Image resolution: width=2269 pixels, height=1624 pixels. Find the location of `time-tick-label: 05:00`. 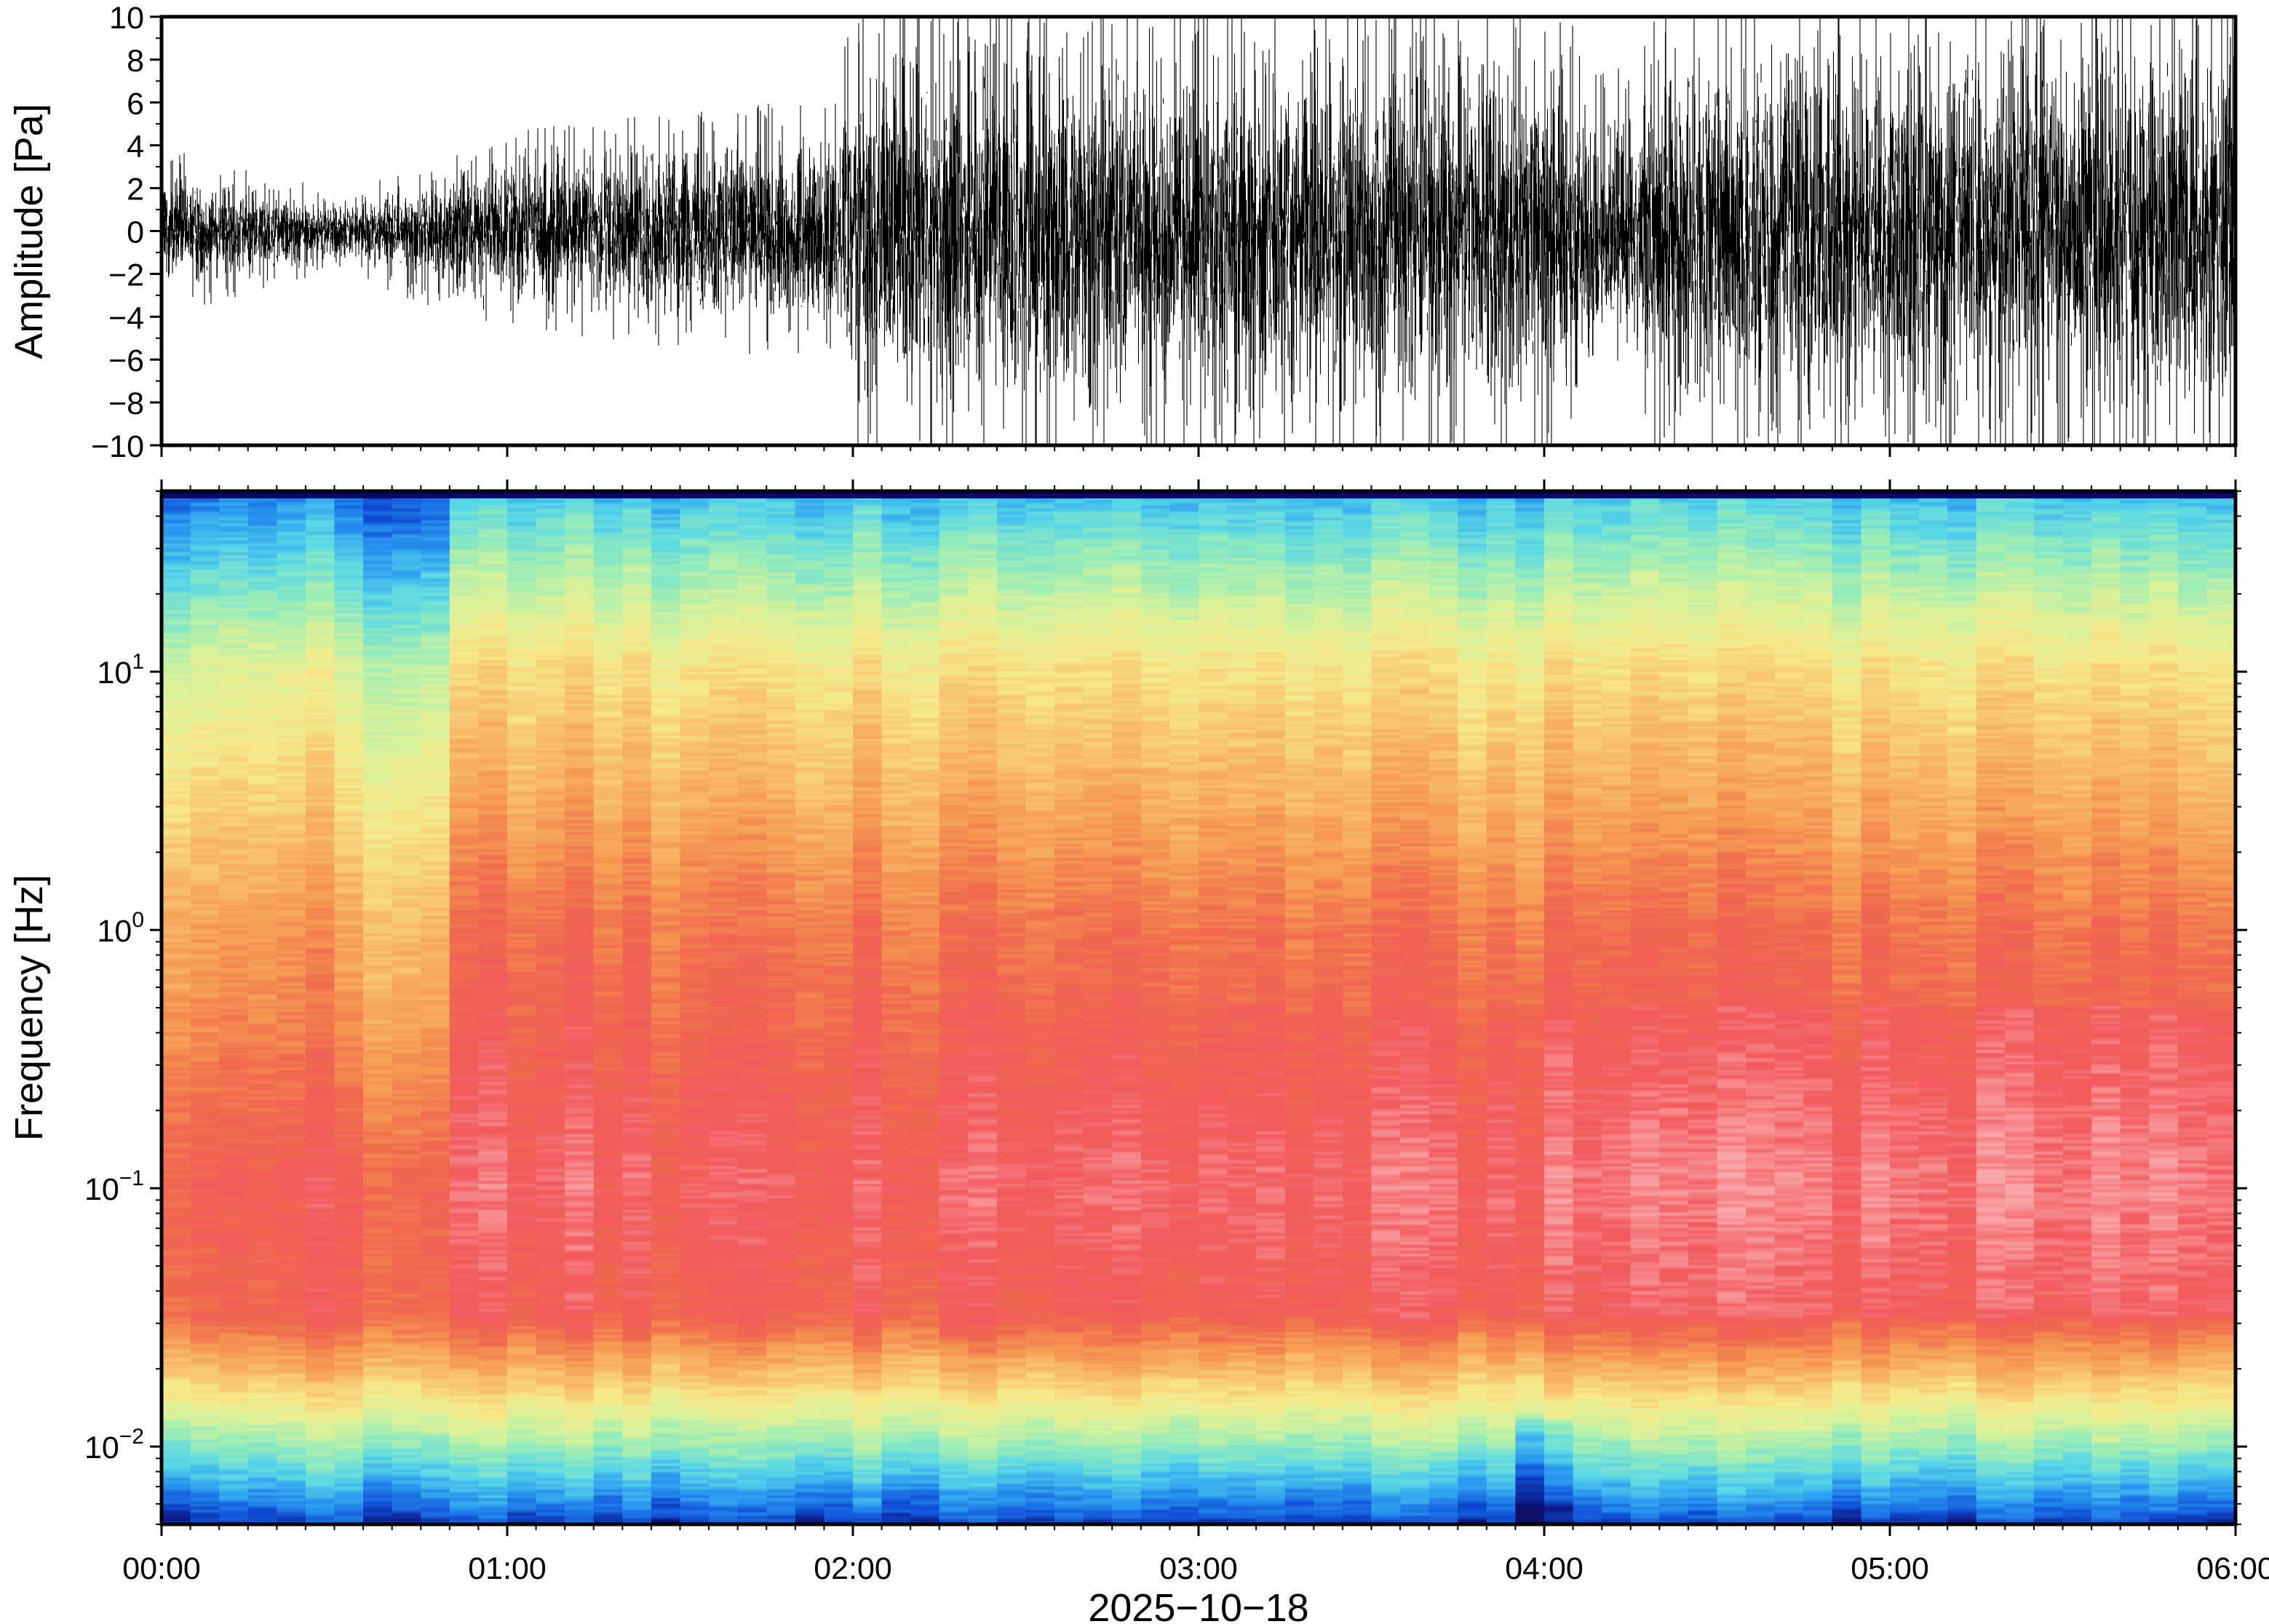

time-tick-label: 05:00 is located at coordinates (1890, 1568).